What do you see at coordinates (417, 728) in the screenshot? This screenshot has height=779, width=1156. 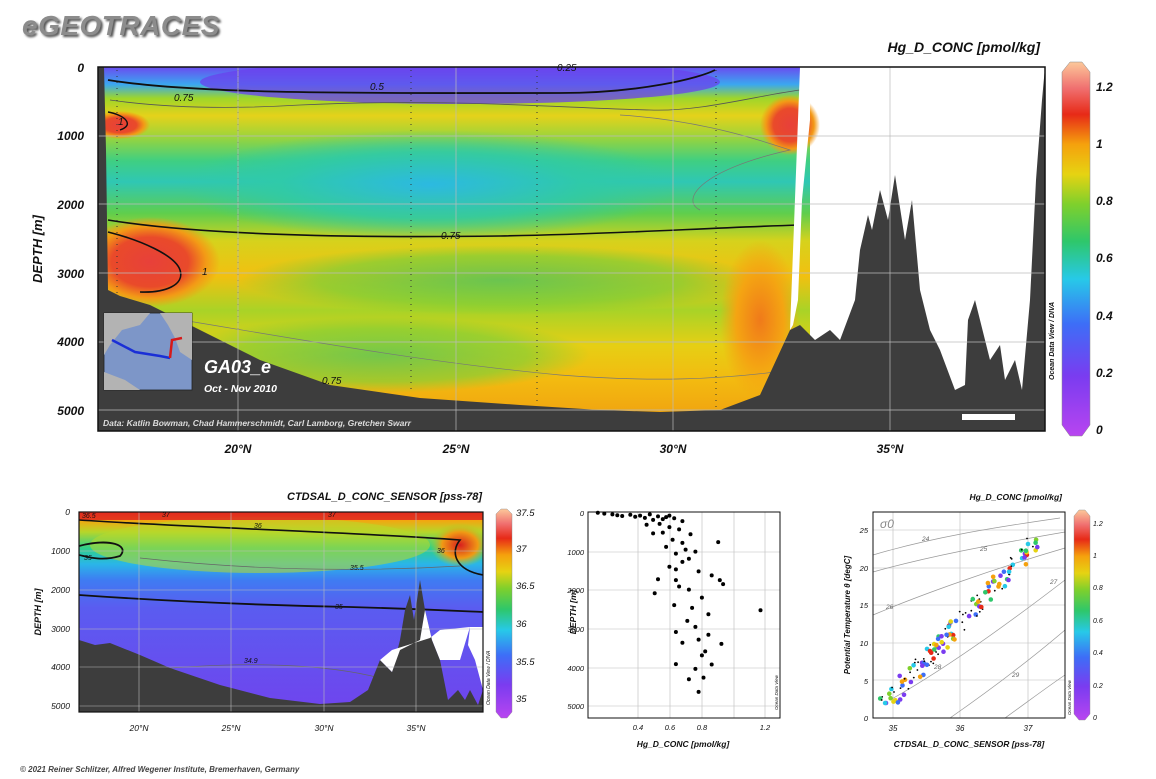 I see `x-tick: 35°N` at bounding box center [417, 728].